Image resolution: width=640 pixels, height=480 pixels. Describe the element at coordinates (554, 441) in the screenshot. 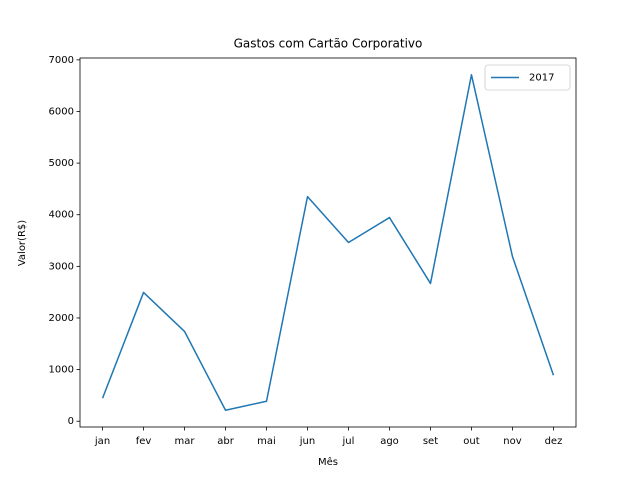

I see `x-tick-label: dez` at that location.